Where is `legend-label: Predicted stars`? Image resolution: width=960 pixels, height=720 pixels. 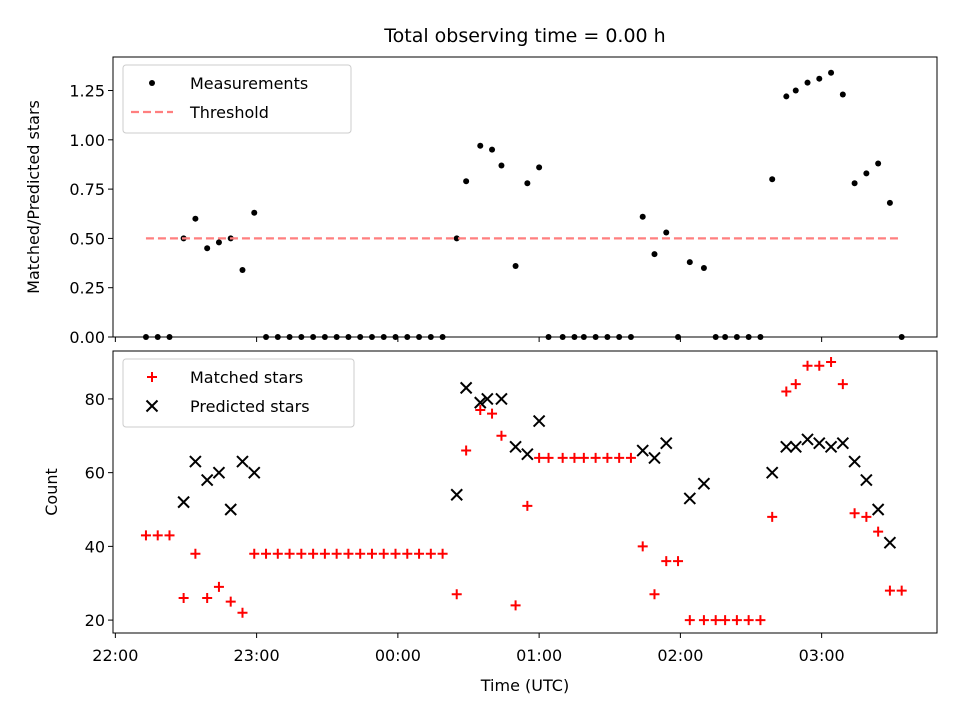 legend-label: Predicted stars is located at coordinates (250, 406).